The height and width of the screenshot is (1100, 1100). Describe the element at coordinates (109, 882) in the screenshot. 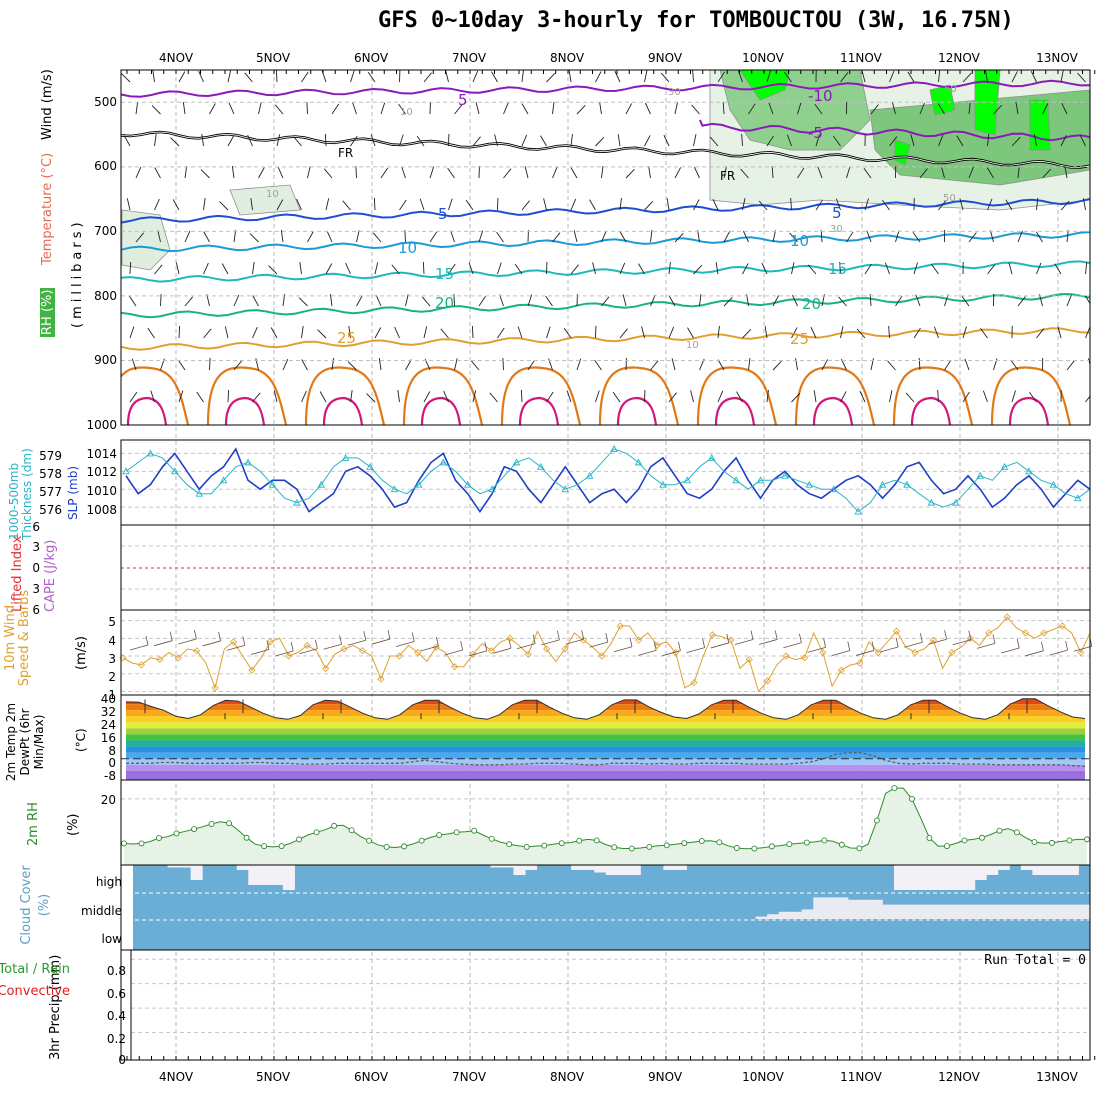

I see `cloud-tick: high` at that location.